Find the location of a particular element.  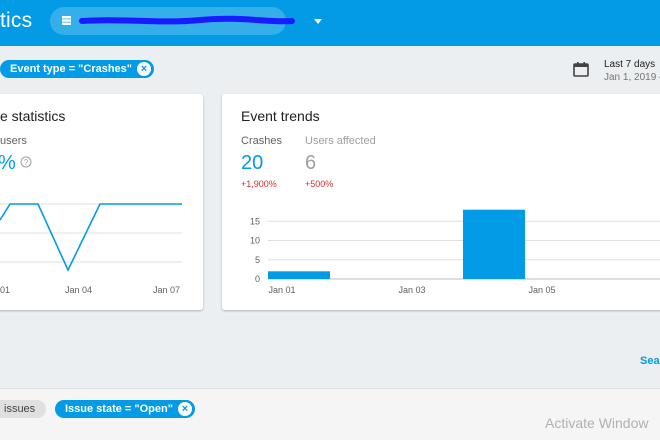

x-tick-label: Jan 04 is located at coordinates (79, 290).